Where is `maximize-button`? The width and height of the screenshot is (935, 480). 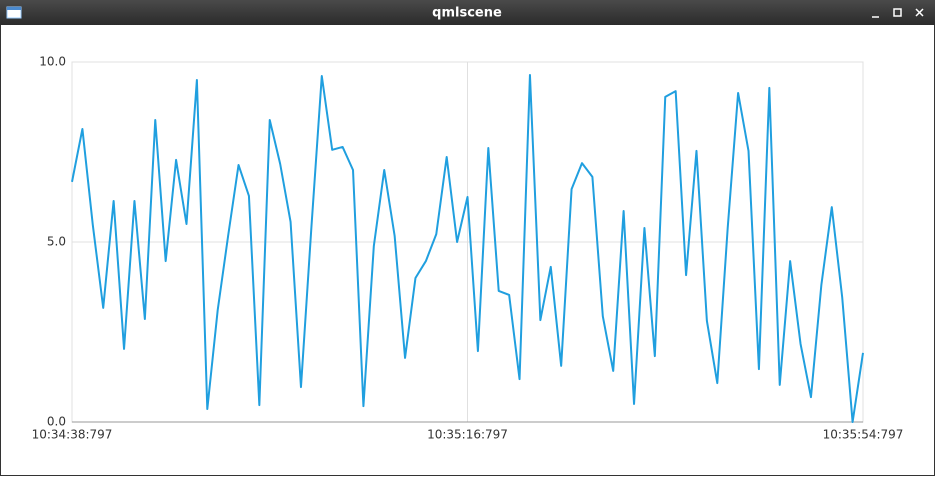 maximize-button is located at coordinates (897, 12).